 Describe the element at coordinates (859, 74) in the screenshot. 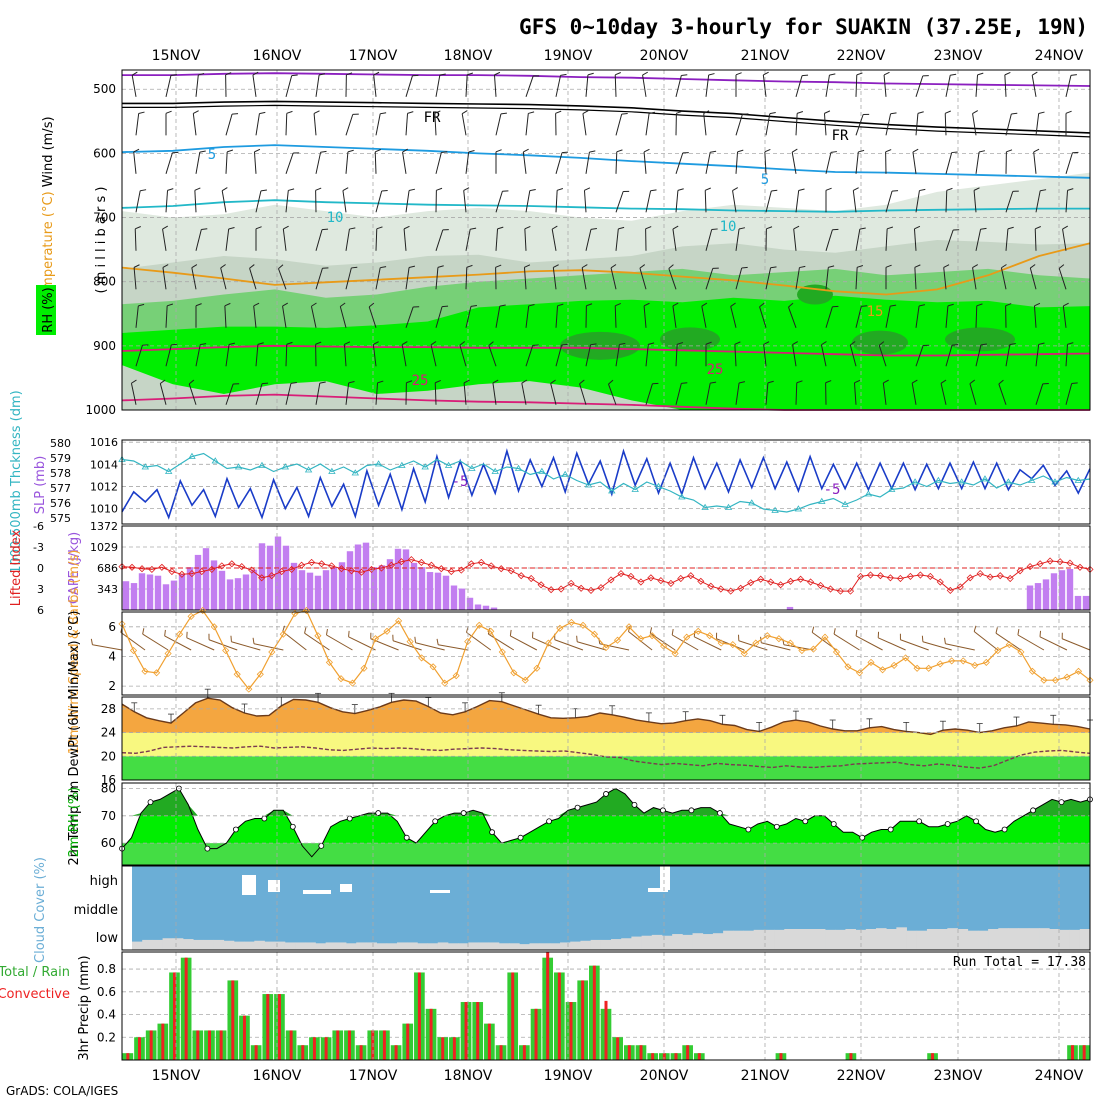

I see `wind-barb-r0c24-flag` at that location.